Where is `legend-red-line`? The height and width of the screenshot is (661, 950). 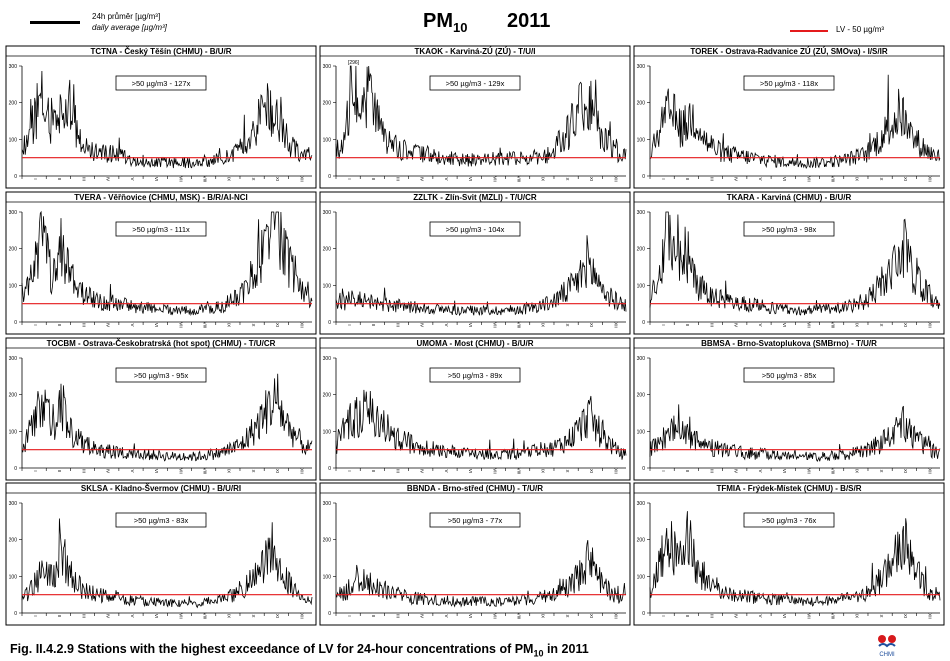 legend-red-line is located at coordinates (809, 31).